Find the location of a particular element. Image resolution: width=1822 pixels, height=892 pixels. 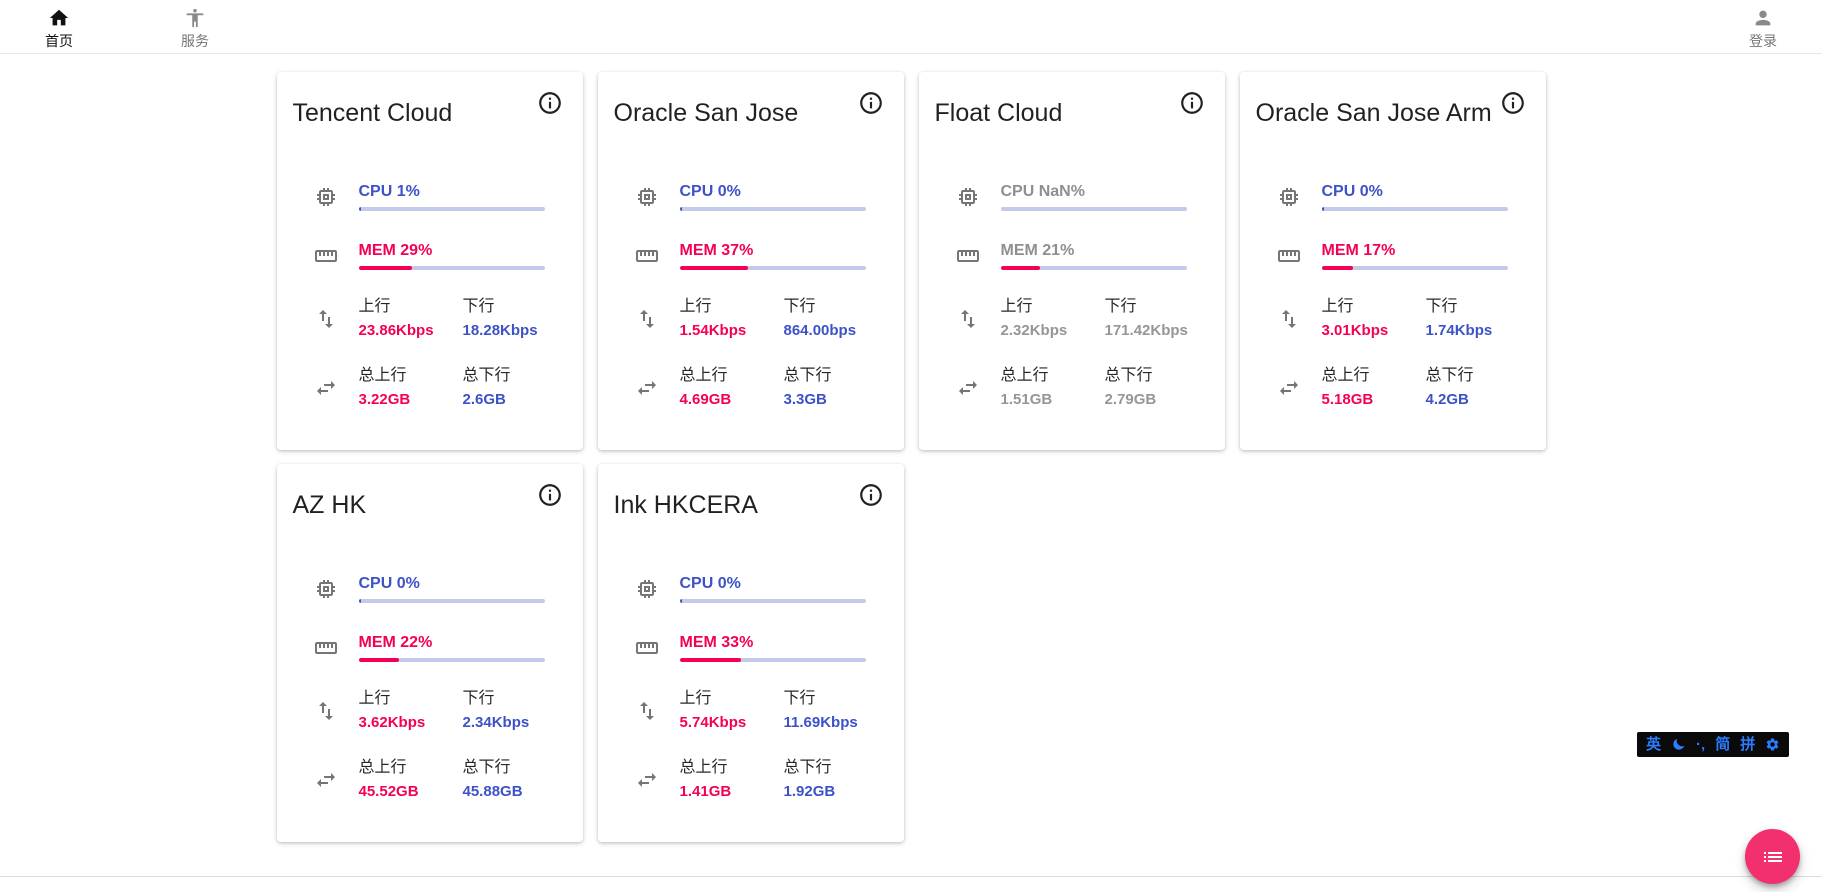

mem-row: MEM 22% is located at coordinates (430, 647).